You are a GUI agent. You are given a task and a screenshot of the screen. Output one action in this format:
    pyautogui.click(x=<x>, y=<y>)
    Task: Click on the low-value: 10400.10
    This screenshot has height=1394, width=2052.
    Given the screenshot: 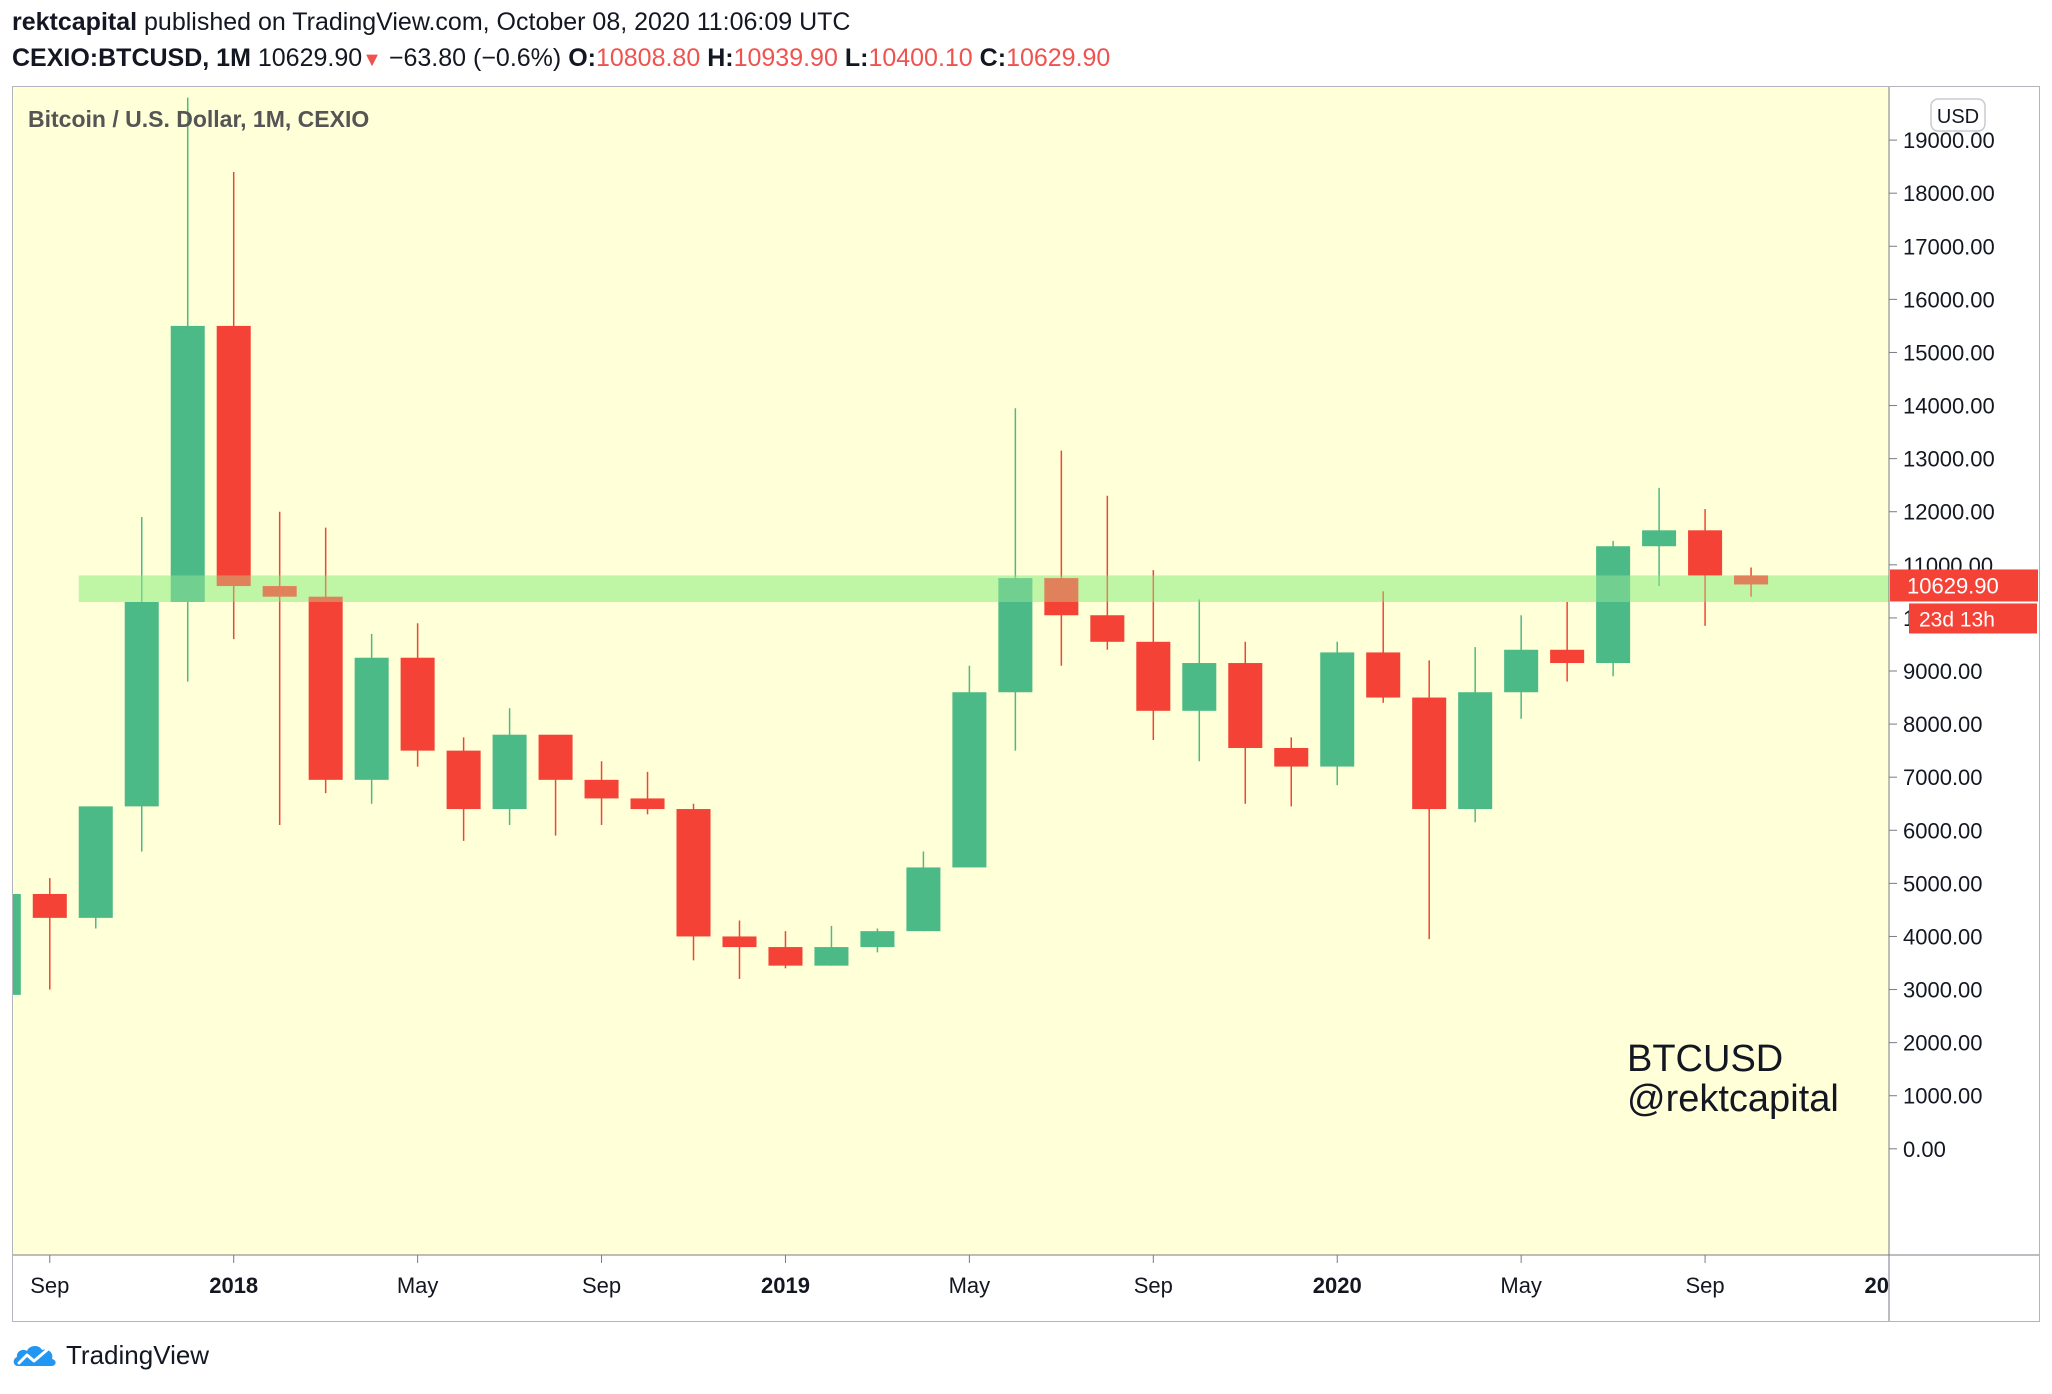 What is the action you would take?
    pyautogui.click(x=920, y=58)
    